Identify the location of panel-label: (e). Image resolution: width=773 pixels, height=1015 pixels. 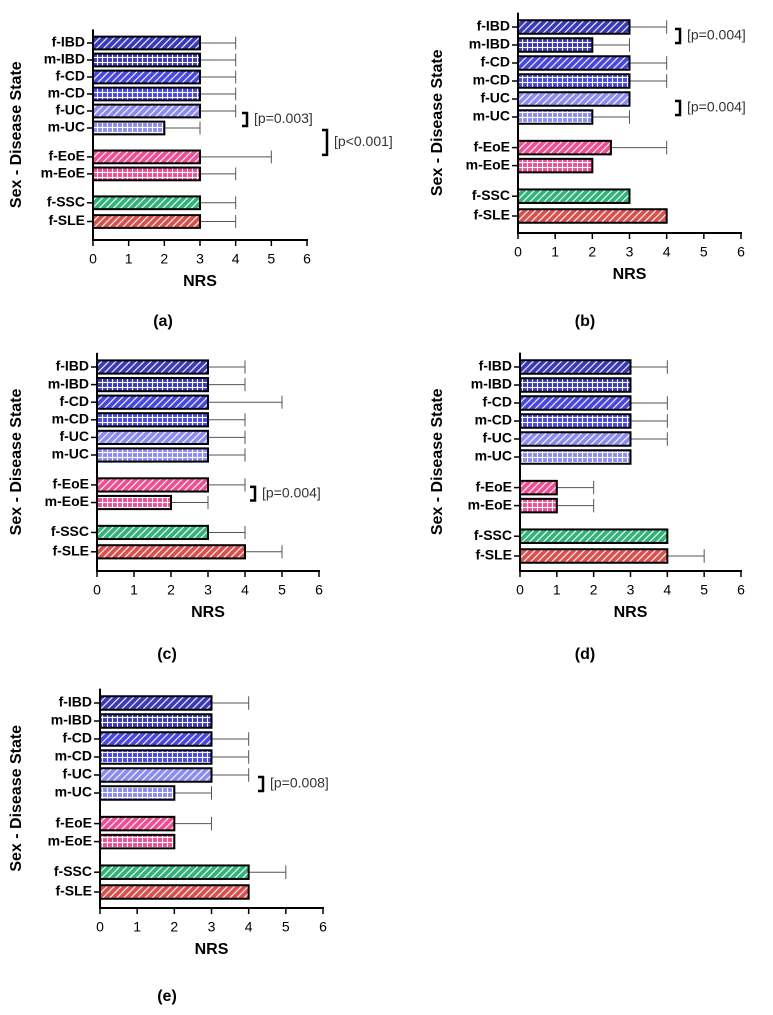
(167, 996).